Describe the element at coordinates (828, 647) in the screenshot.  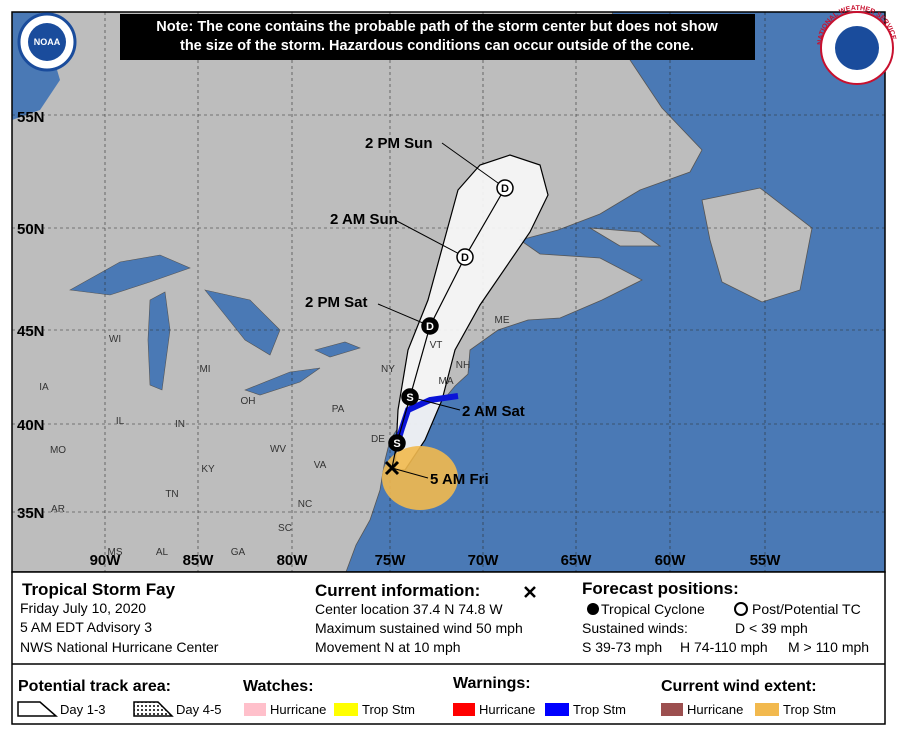
I see `forecast-item: M > 110 mph` at that location.